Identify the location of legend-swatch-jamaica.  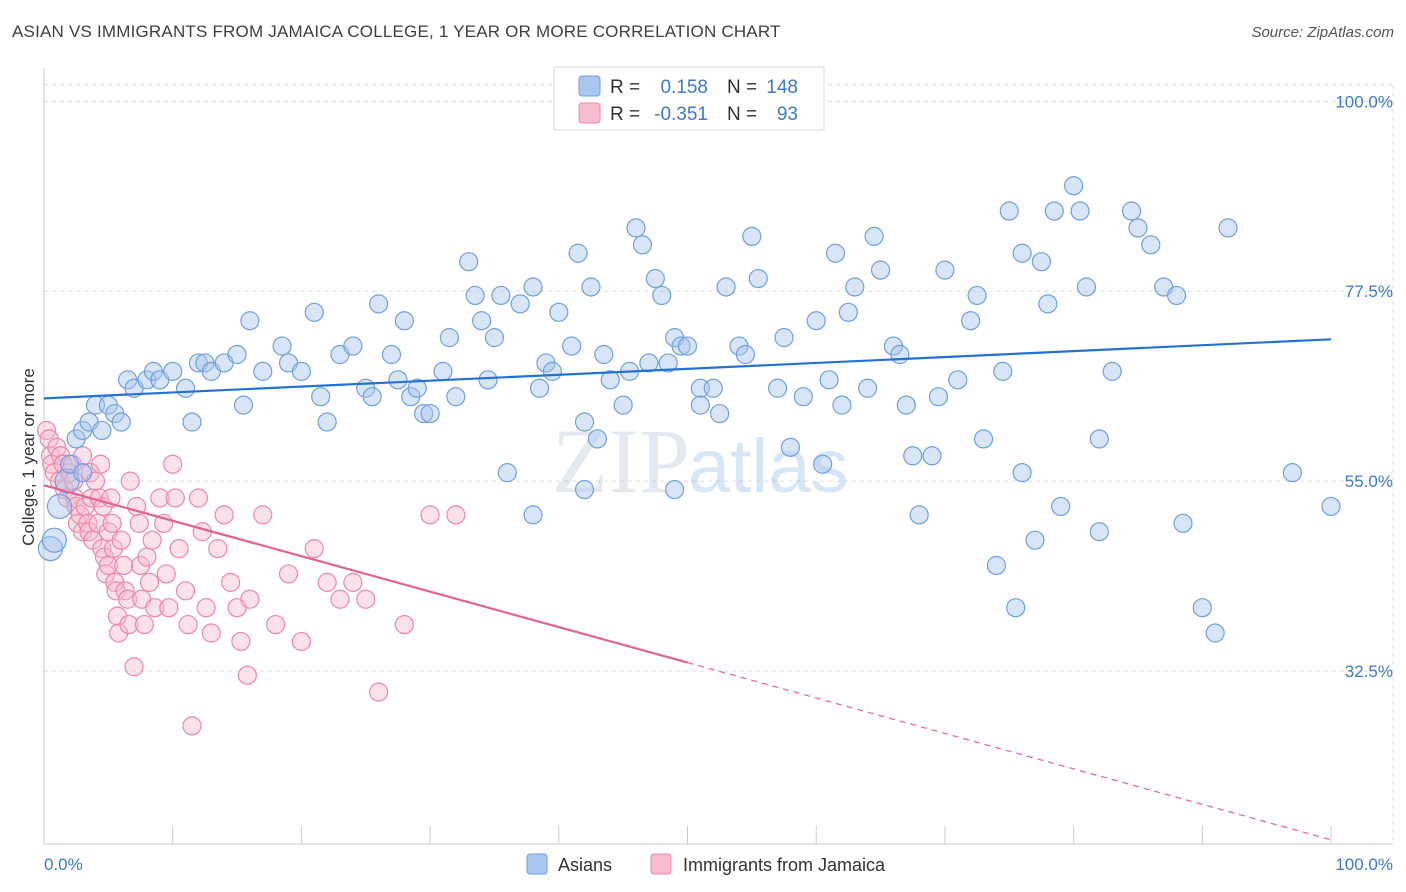
(589, 113).